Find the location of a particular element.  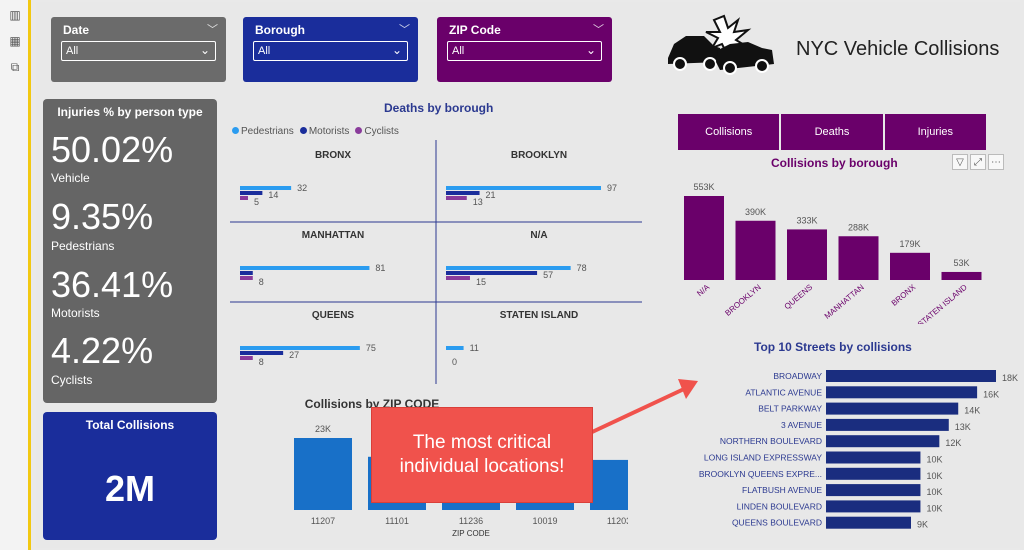

panel-title: STATEN ISLAND is located at coordinates (539, 315).